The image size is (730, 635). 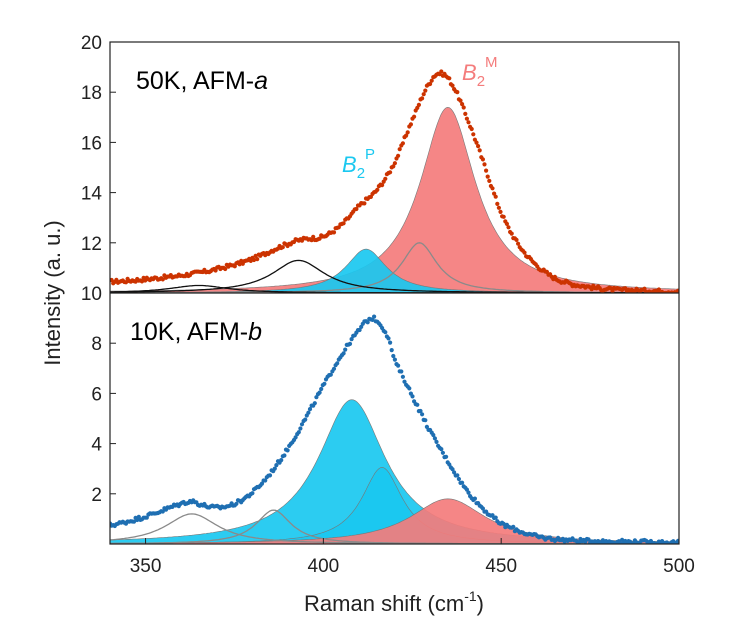 What do you see at coordinates (96, 445) in the screenshot?
I see `y-tick-label-4: 4` at bounding box center [96, 445].